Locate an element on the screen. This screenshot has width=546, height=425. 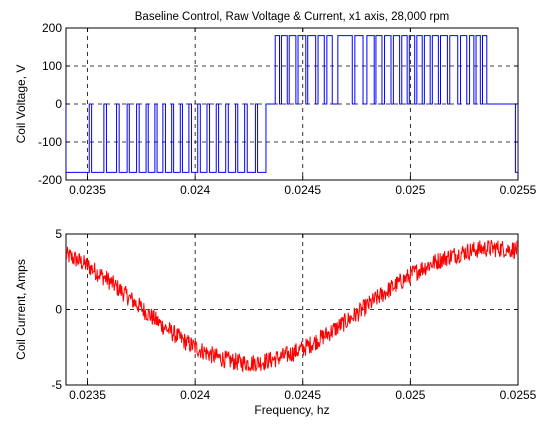
plot-2-xtick-label-1: 0.024 is located at coordinates (195, 395).